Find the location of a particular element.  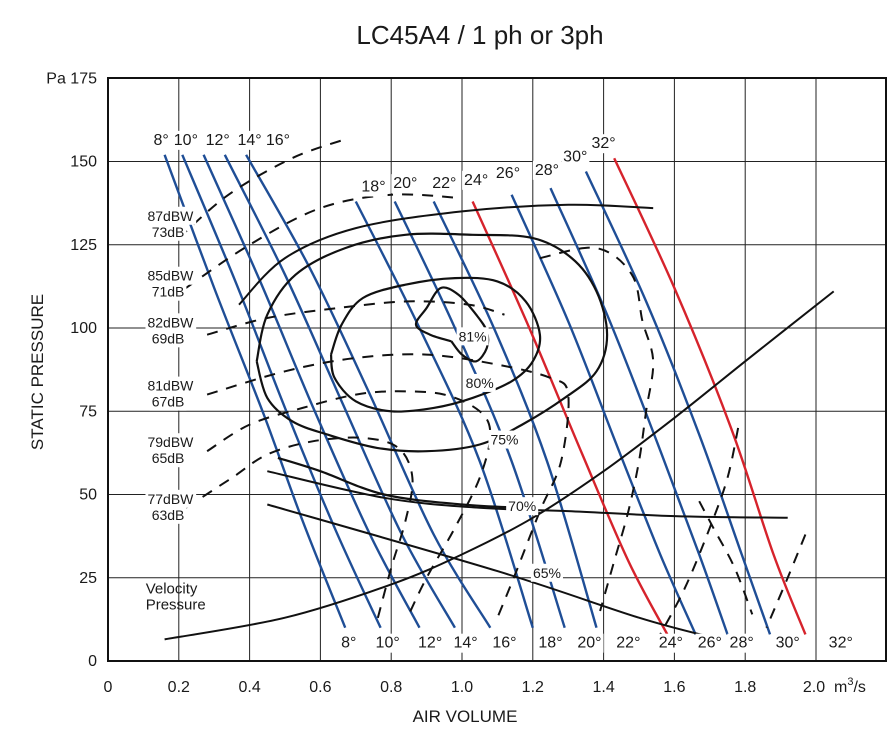

blade-angle-top-label: 32° is located at coordinates (603, 143).